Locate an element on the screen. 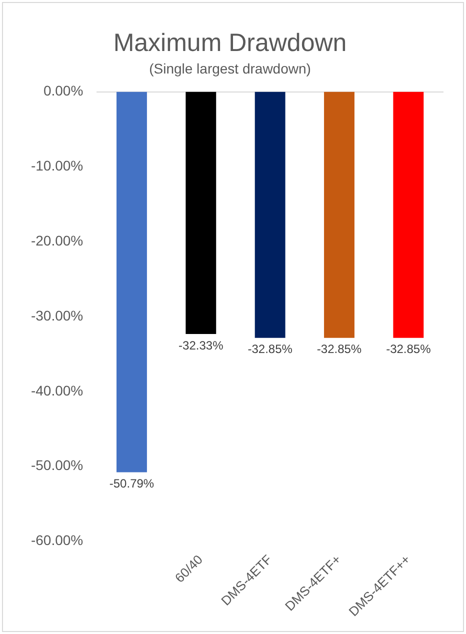 The width and height of the screenshot is (466, 634). chart-subtitle: (Single largest drawdown) is located at coordinates (230, 68).